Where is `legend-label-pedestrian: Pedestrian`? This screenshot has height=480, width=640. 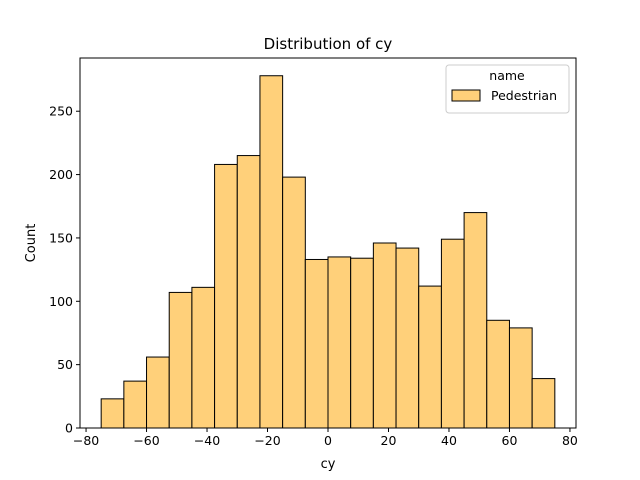
legend-label-pedestrian: Pedestrian is located at coordinates (524, 95).